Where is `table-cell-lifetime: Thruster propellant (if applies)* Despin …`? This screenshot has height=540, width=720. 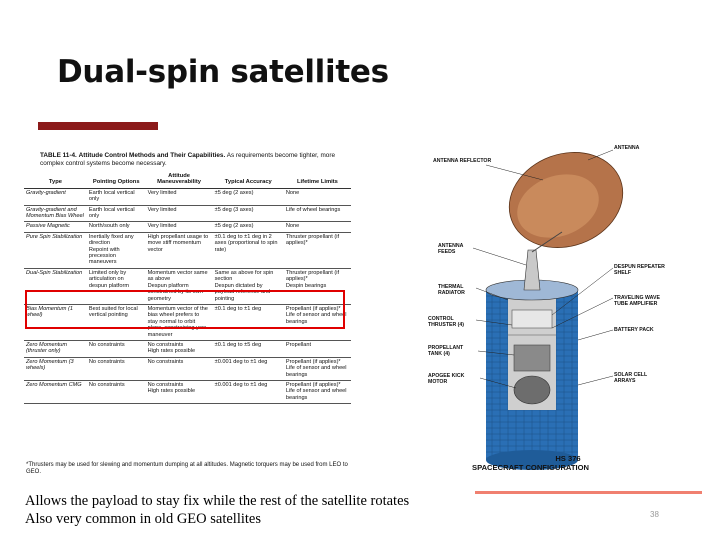
table-cell-lifetime: Thruster propellant (if applies)* Despin … is located at coordinates (317, 286).